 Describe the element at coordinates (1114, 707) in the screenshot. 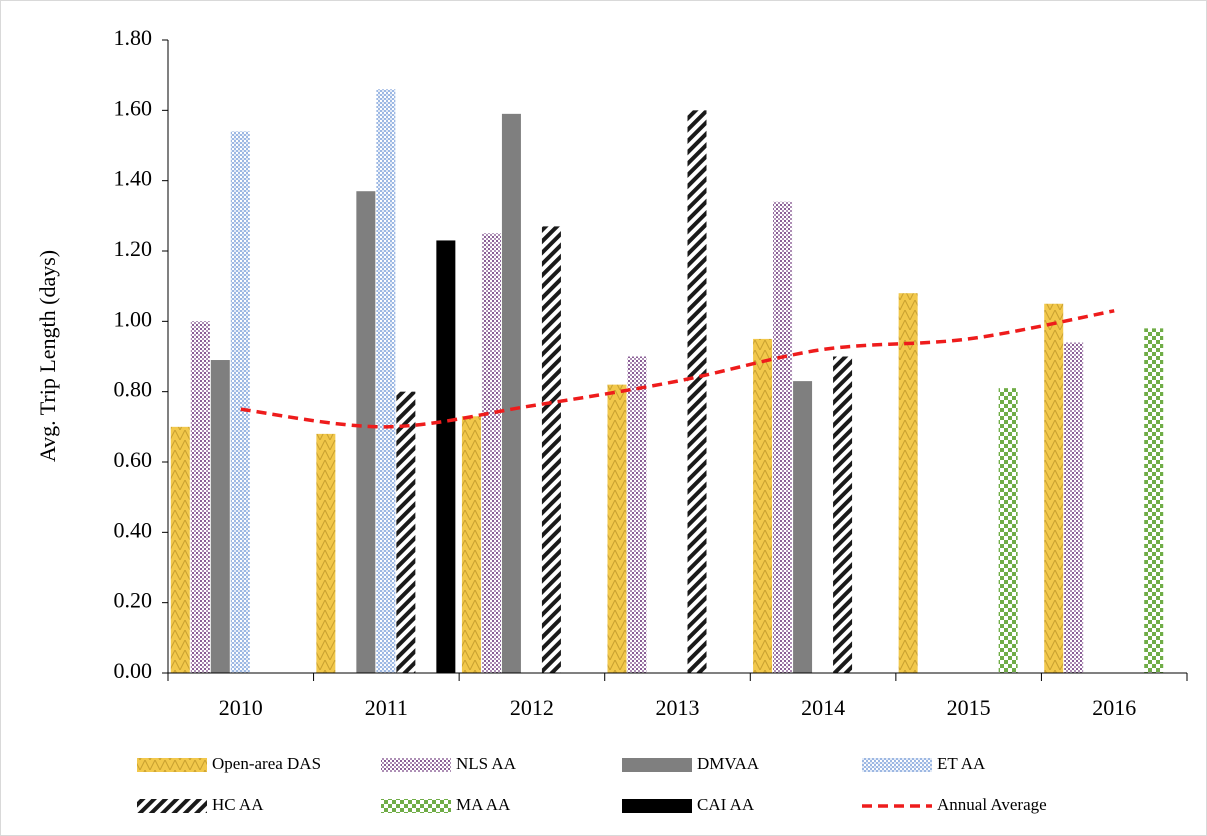

I see `x-tick-label: 2016` at that location.